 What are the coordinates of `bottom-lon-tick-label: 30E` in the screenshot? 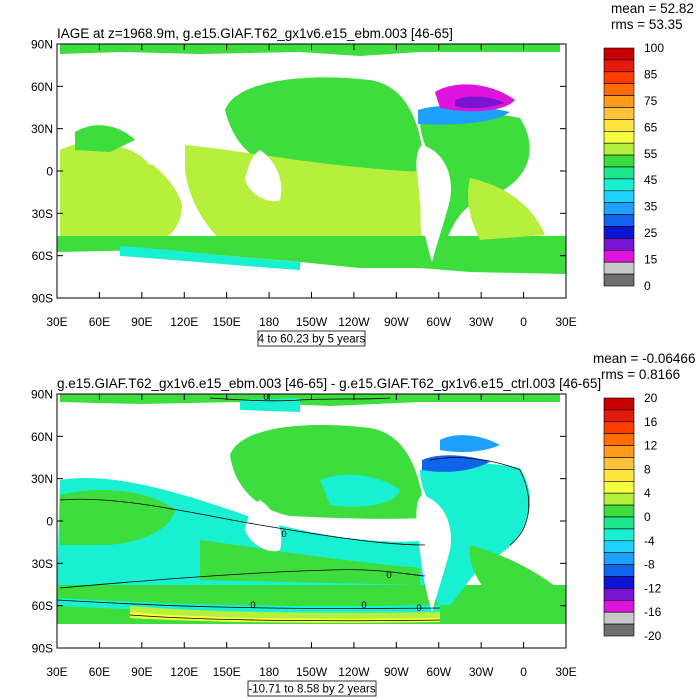 It's located at (565, 672).